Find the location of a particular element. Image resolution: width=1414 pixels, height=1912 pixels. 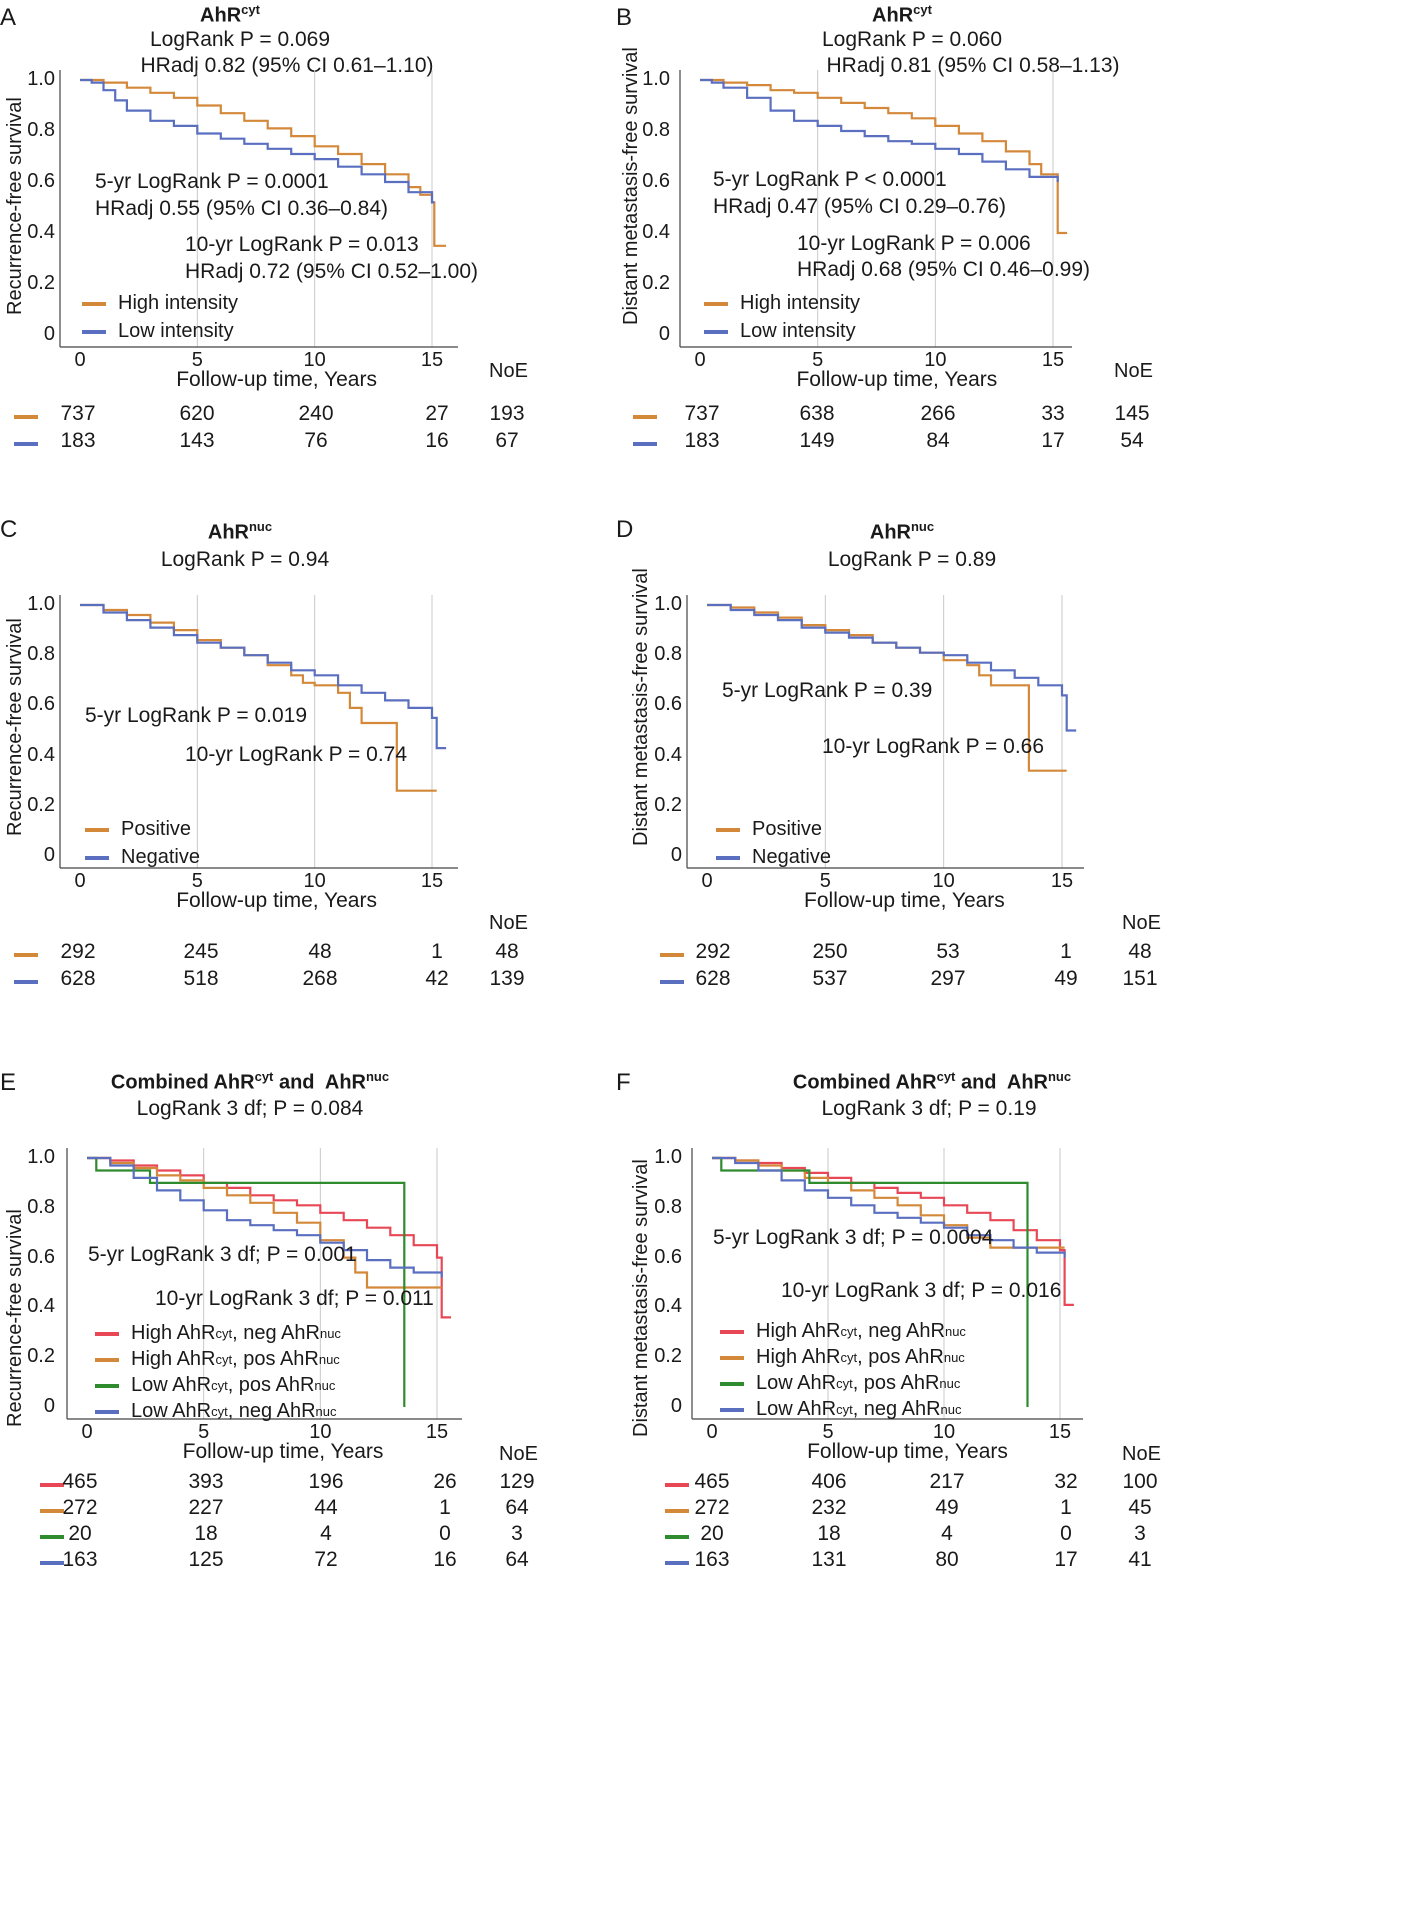

risk-table-cell: 131 is located at coordinates (829, 1559).